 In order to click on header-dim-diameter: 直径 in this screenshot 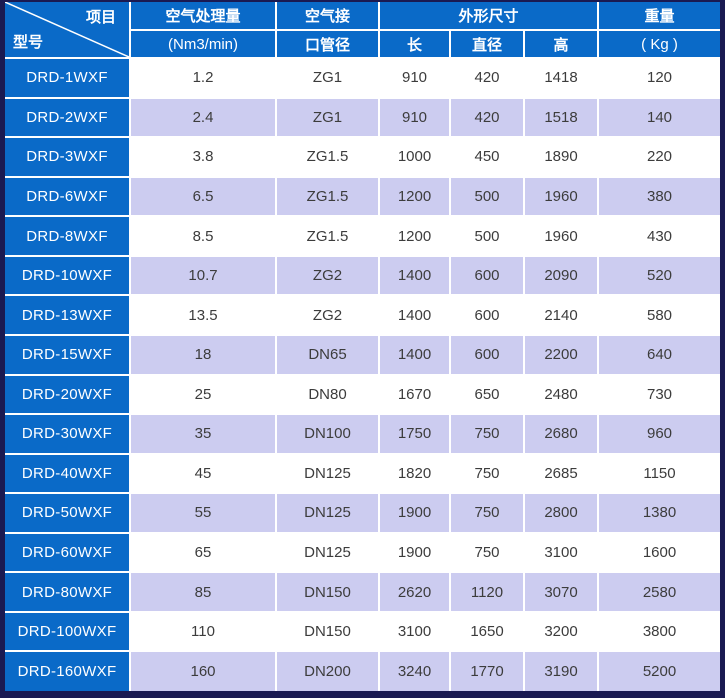, I will do `click(487, 44)`.